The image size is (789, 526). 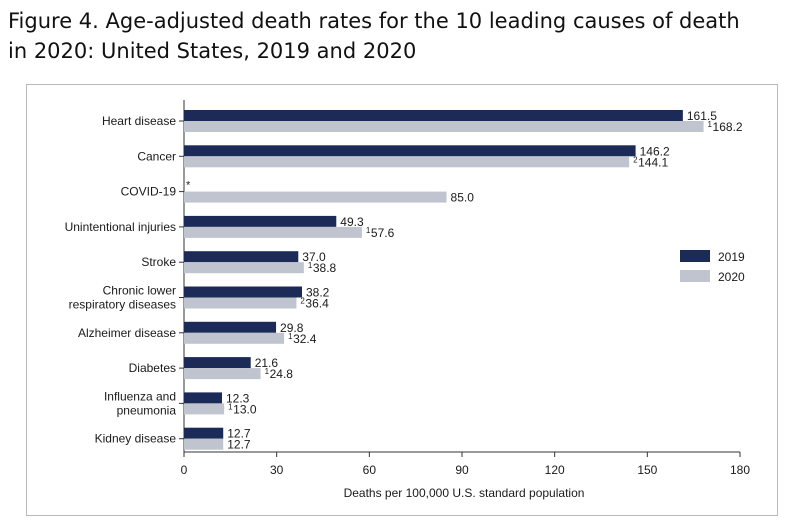 I want to click on value-label-2019: 49.3, so click(x=352, y=222).